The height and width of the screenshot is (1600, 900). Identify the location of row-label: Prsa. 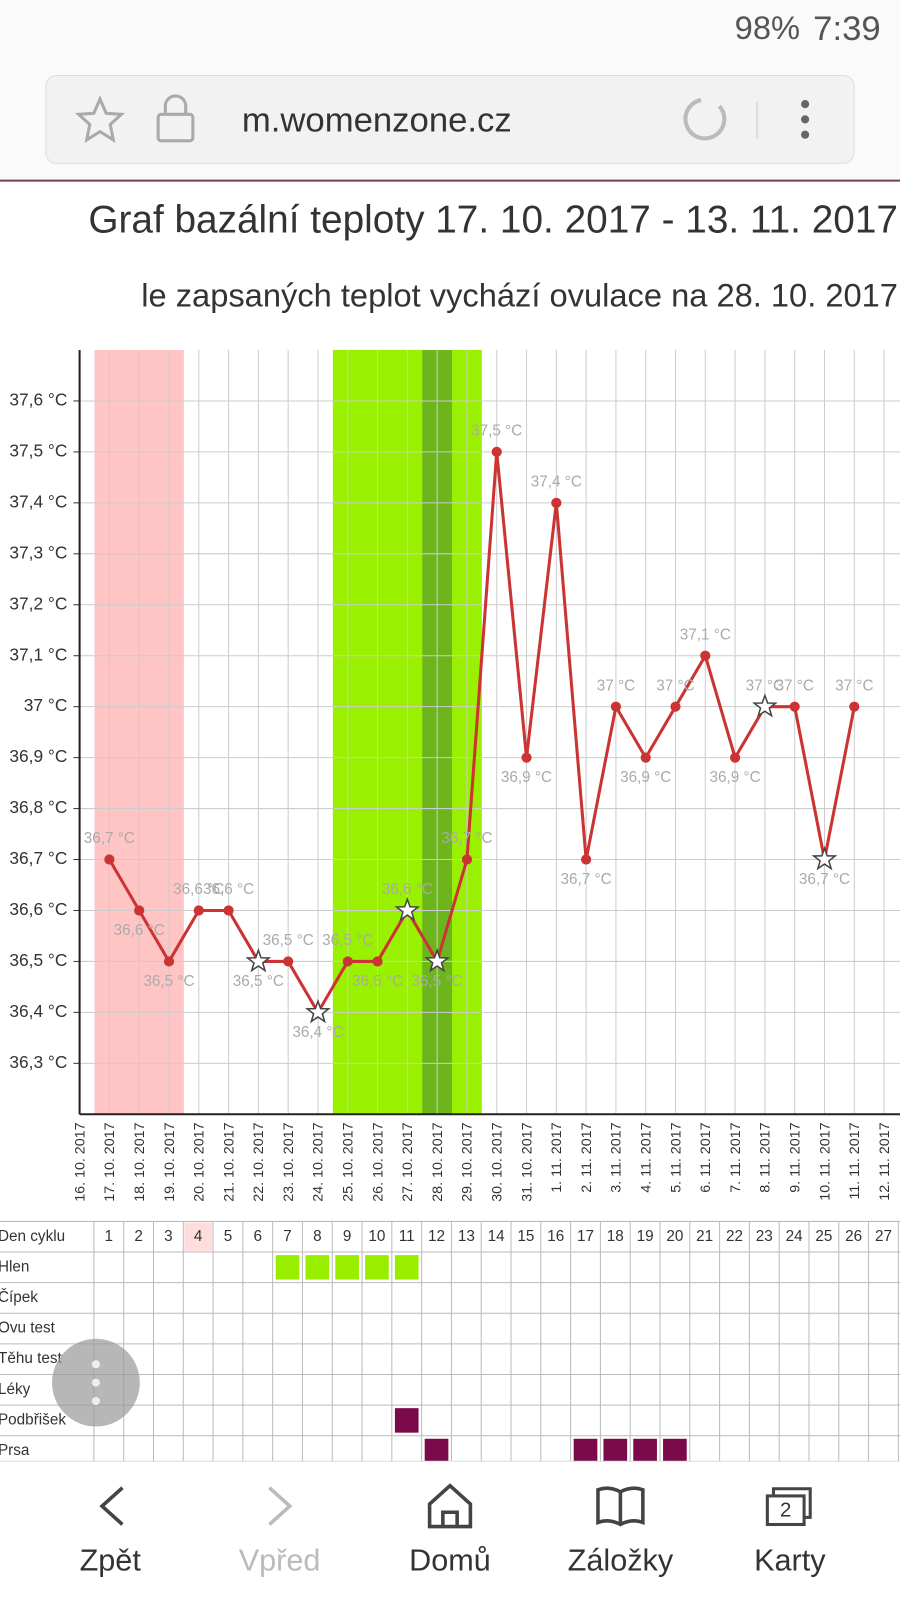
(15, 1450).